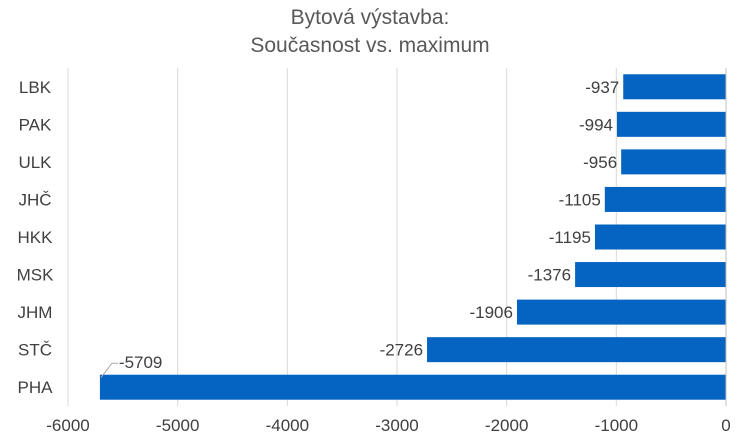 This screenshot has width=740, height=446. What do you see at coordinates (287, 425) in the screenshot?
I see `x-tick-label: -4000` at bounding box center [287, 425].